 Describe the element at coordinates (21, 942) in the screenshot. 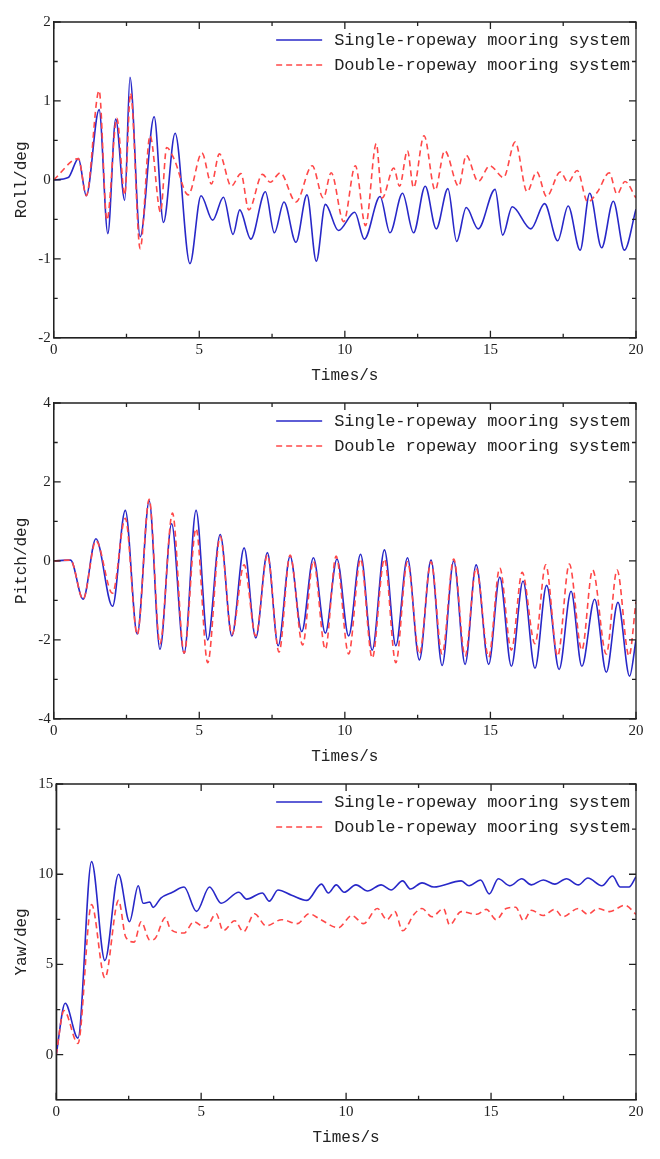

I see `y-axis-title: Yaw/deg` at that location.